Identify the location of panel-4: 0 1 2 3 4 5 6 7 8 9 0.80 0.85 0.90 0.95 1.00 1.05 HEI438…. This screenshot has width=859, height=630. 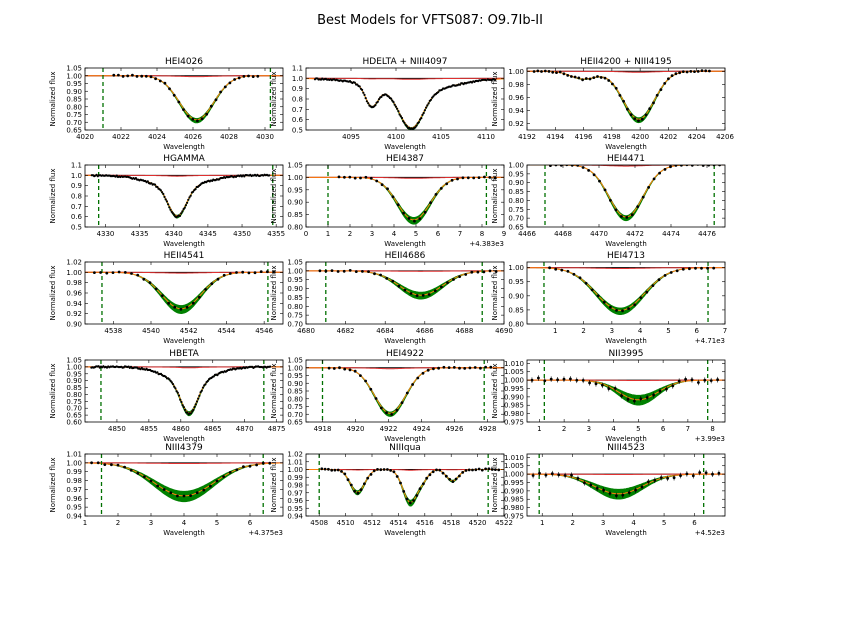
(388, 201).